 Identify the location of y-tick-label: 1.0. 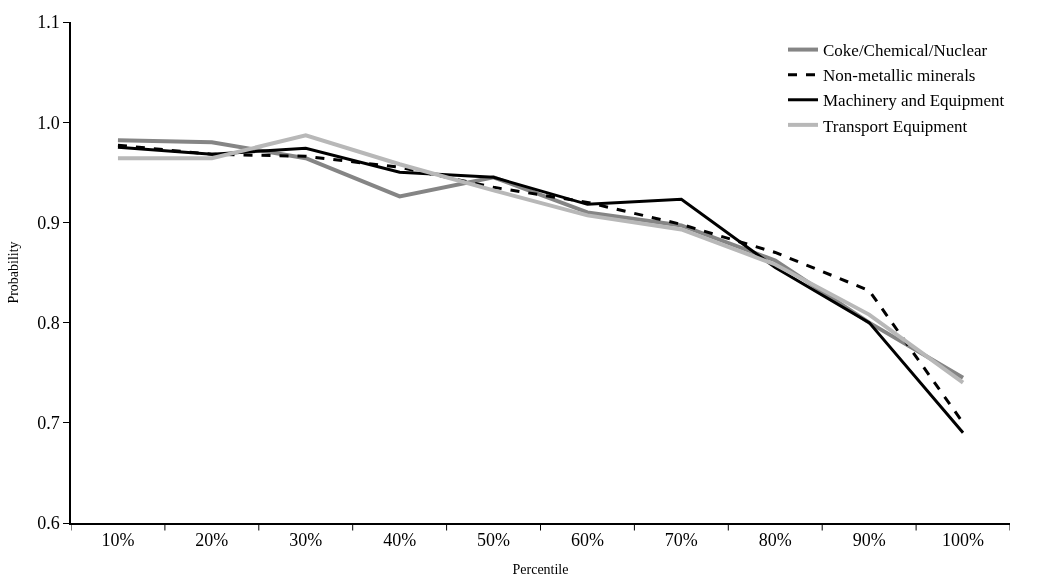
(48, 122).